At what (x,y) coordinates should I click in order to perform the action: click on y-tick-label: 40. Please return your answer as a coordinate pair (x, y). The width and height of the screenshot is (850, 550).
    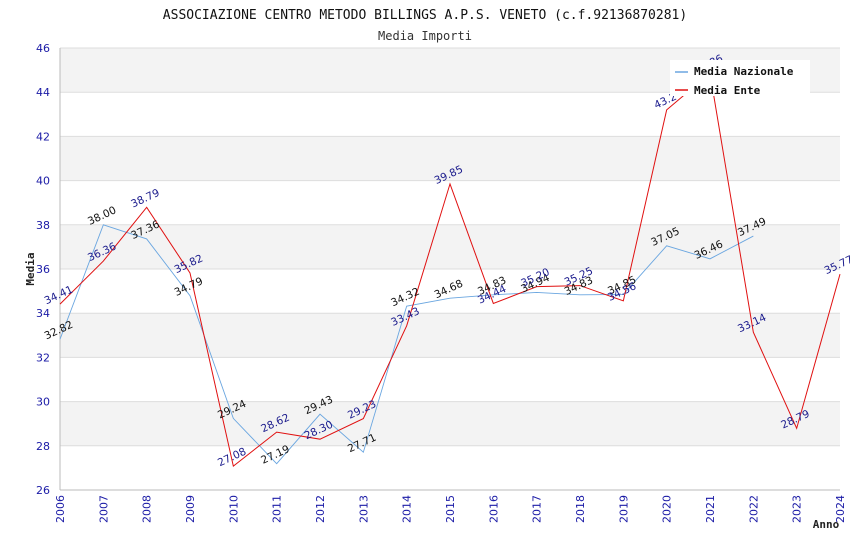
    Looking at the image, I should click on (43, 181).